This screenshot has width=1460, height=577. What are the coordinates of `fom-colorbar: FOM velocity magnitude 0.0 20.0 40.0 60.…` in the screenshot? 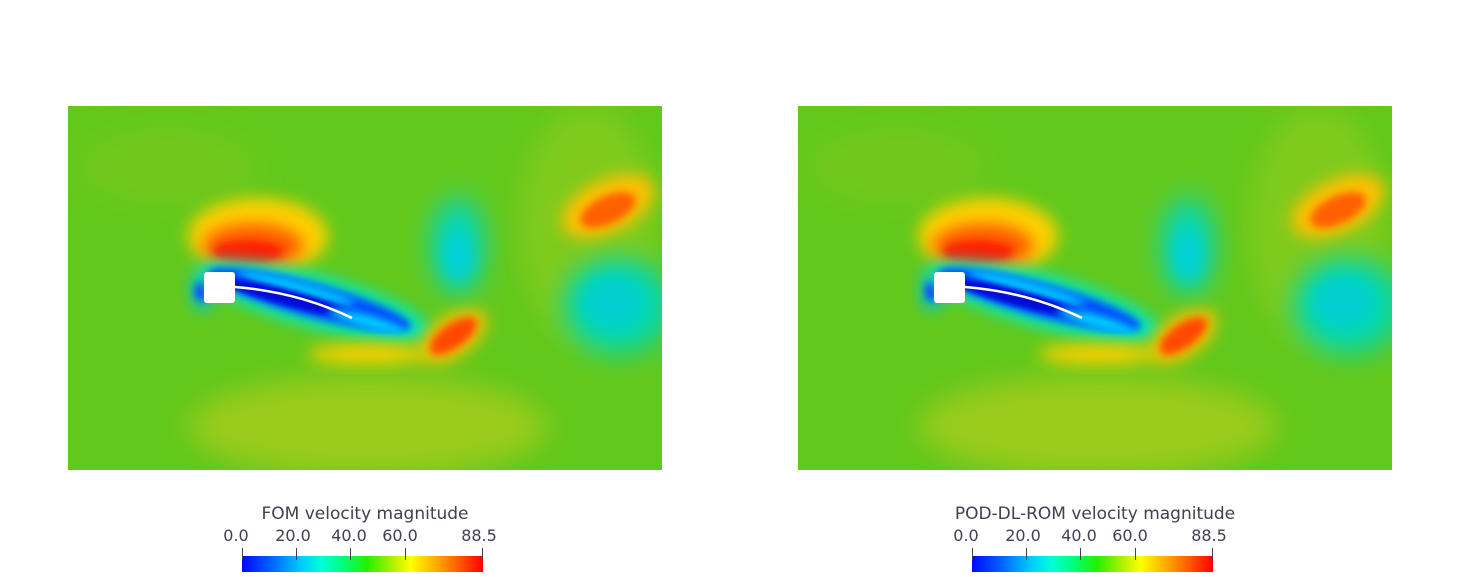 It's located at (365, 538).